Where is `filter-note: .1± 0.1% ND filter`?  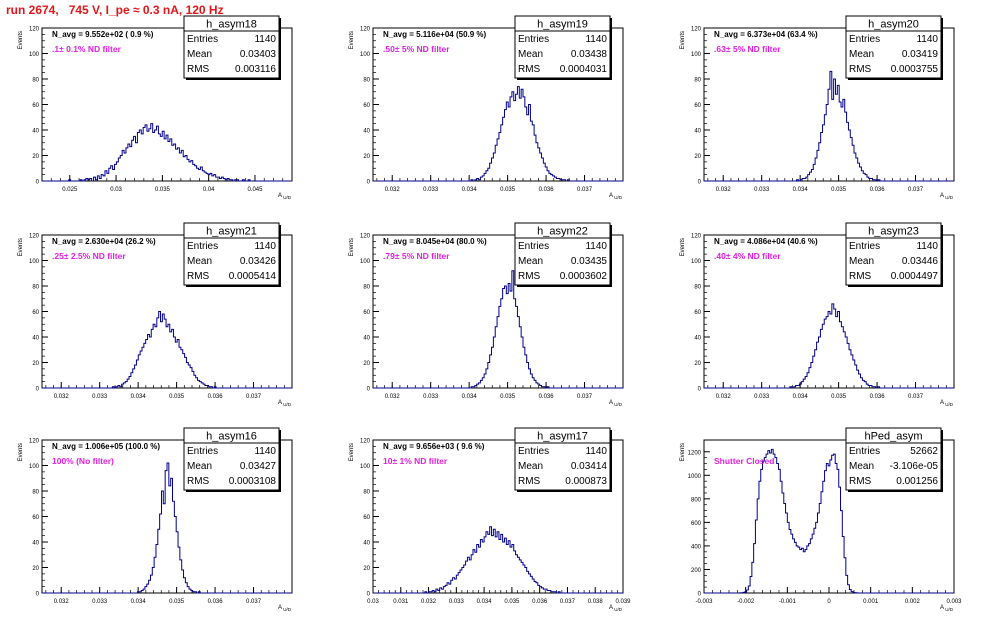
filter-note: .1± 0.1% ND filter is located at coordinates (87, 49).